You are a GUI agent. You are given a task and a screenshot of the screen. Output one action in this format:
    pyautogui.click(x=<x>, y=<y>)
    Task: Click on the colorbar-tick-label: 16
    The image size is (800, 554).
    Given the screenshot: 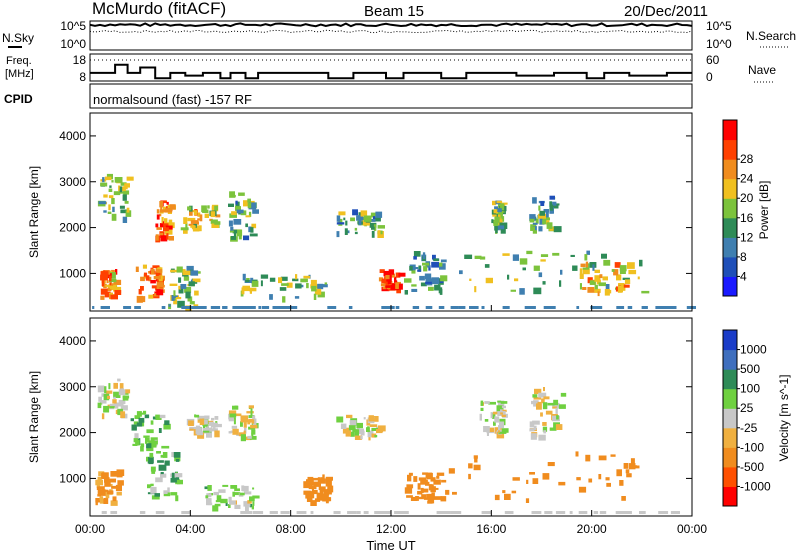 What is the action you would take?
    pyautogui.click(x=747, y=218)
    